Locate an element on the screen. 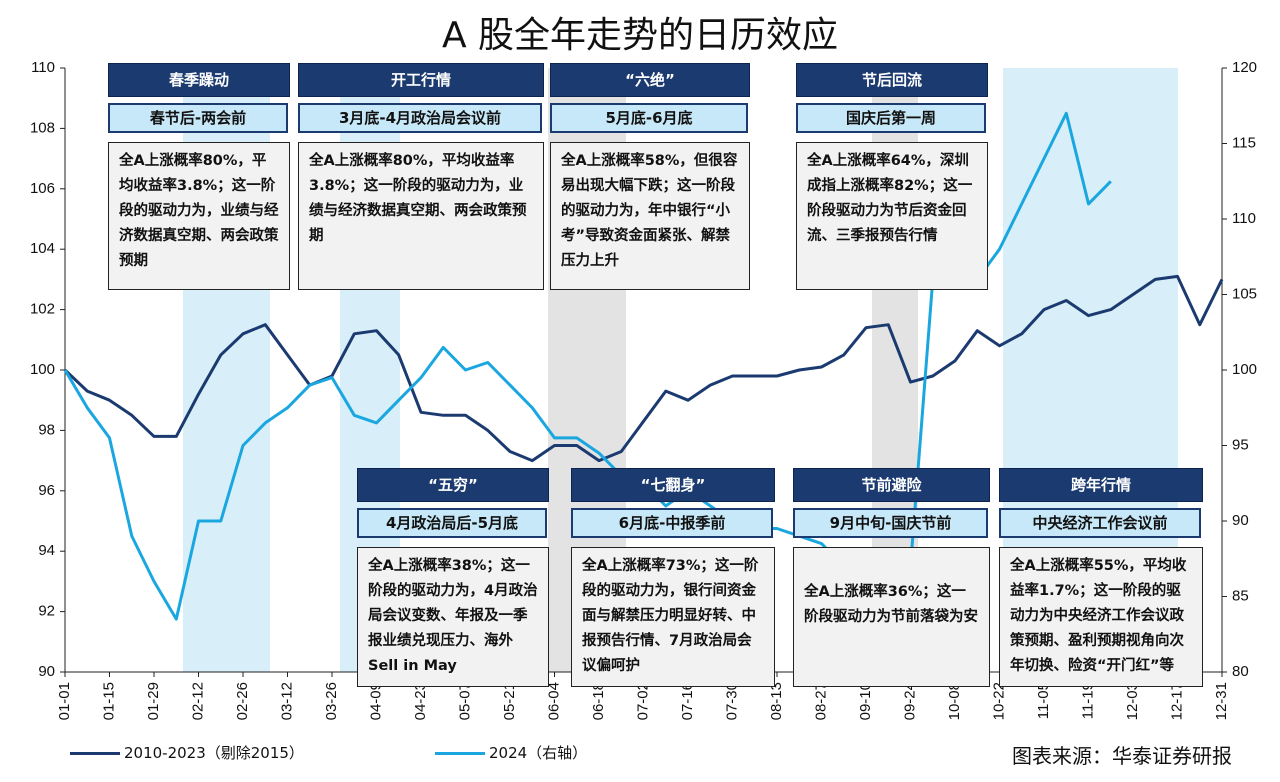  y2-tick-label: 85 is located at coordinates (1240, 595).